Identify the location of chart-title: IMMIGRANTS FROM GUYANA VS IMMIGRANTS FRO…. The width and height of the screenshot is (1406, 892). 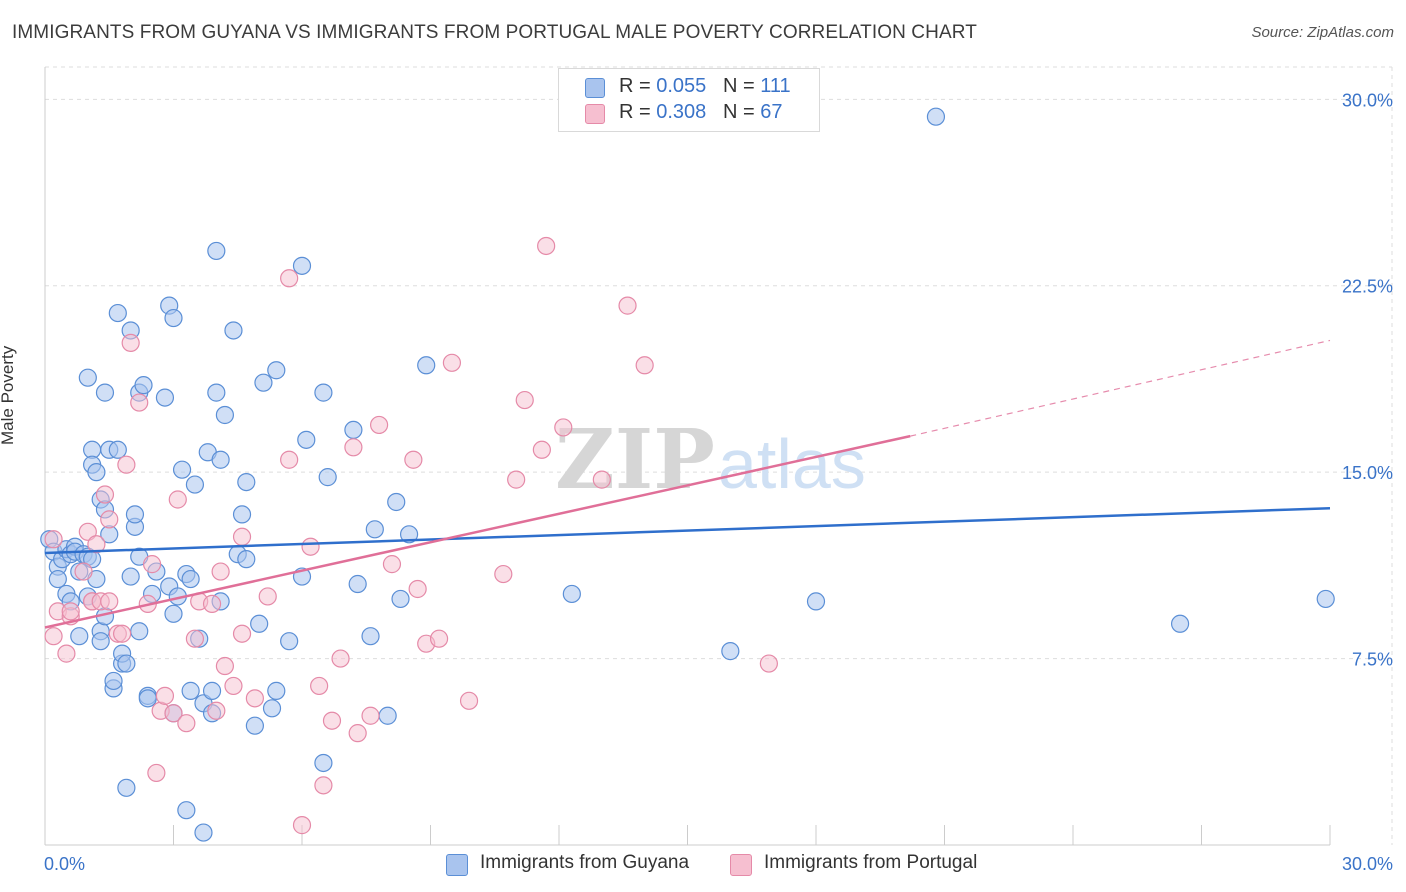
(494, 32).